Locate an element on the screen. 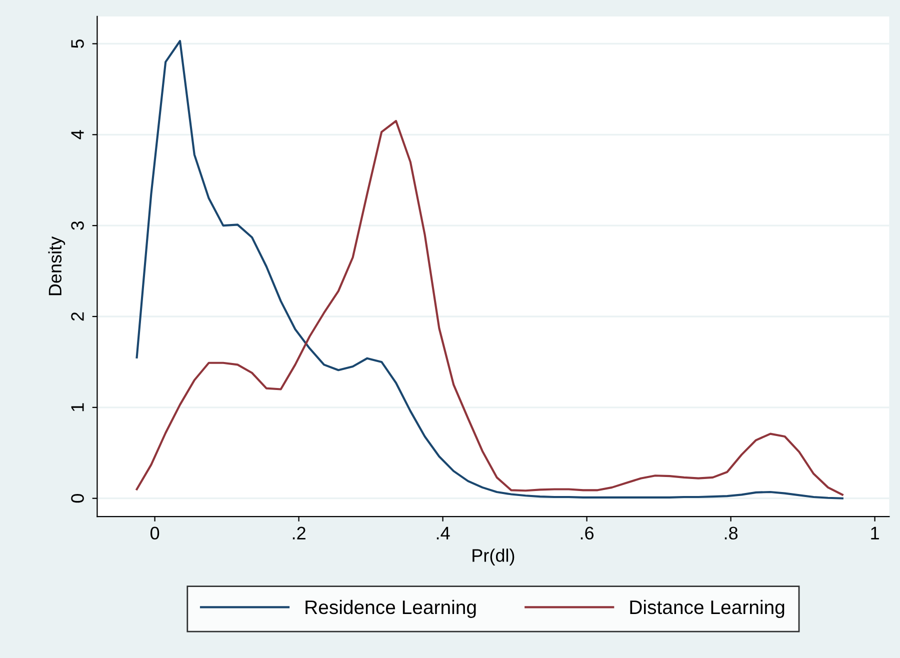 The width and height of the screenshot is (900, 658). x-tick-label: .6 is located at coordinates (587, 533).